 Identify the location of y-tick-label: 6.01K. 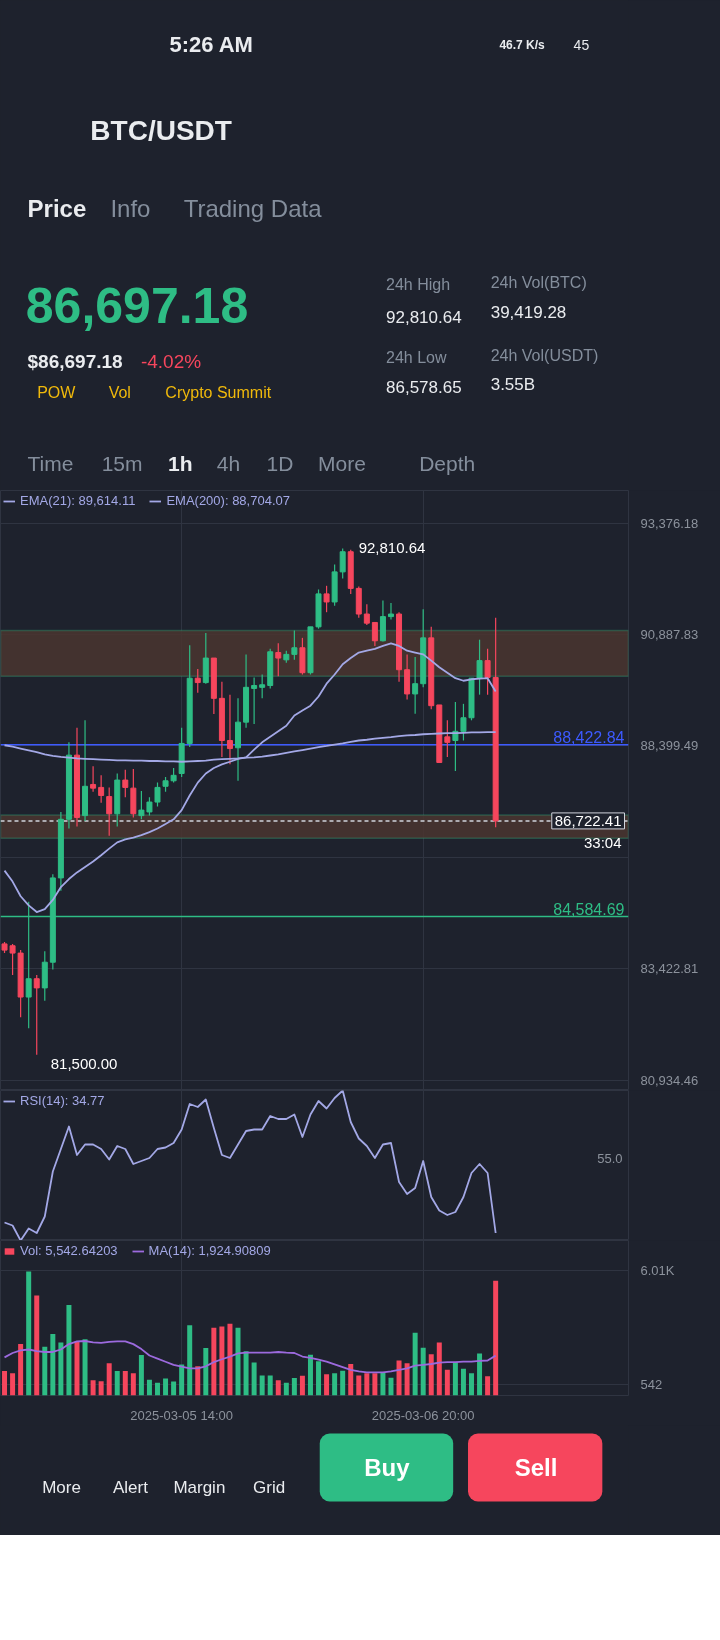
(657, 1271).